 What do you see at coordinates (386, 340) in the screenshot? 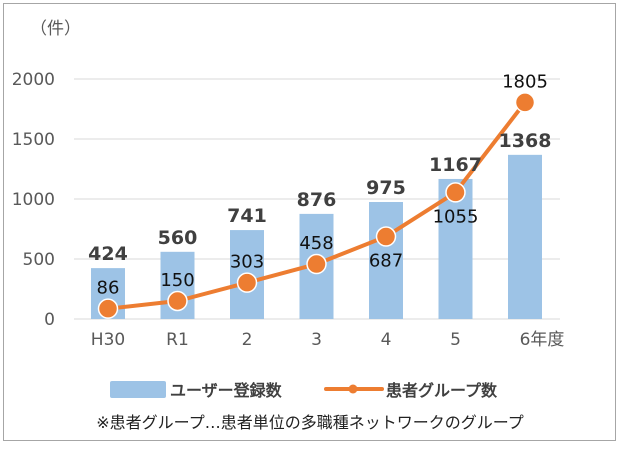
I see `x-tick-label: 4` at bounding box center [386, 340].